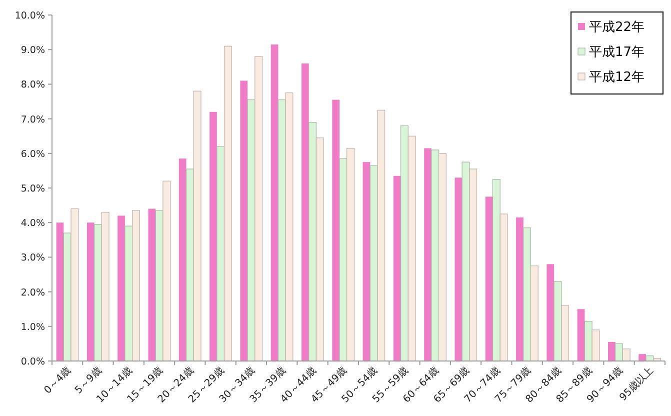  What do you see at coordinates (32, 120) in the screenshot?
I see `y-tick-label: 7.0%` at bounding box center [32, 120].